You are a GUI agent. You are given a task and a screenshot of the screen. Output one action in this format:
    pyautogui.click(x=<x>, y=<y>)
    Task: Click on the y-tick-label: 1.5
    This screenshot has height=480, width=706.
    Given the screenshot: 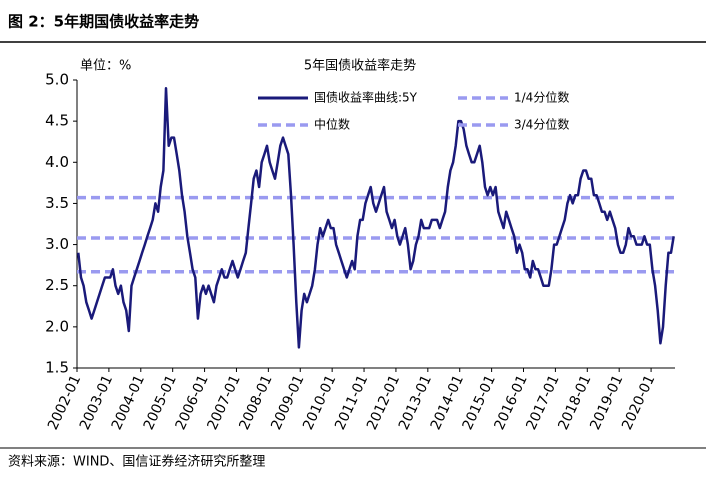 What is the action you would take?
    pyautogui.click(x=57, y=368)
    